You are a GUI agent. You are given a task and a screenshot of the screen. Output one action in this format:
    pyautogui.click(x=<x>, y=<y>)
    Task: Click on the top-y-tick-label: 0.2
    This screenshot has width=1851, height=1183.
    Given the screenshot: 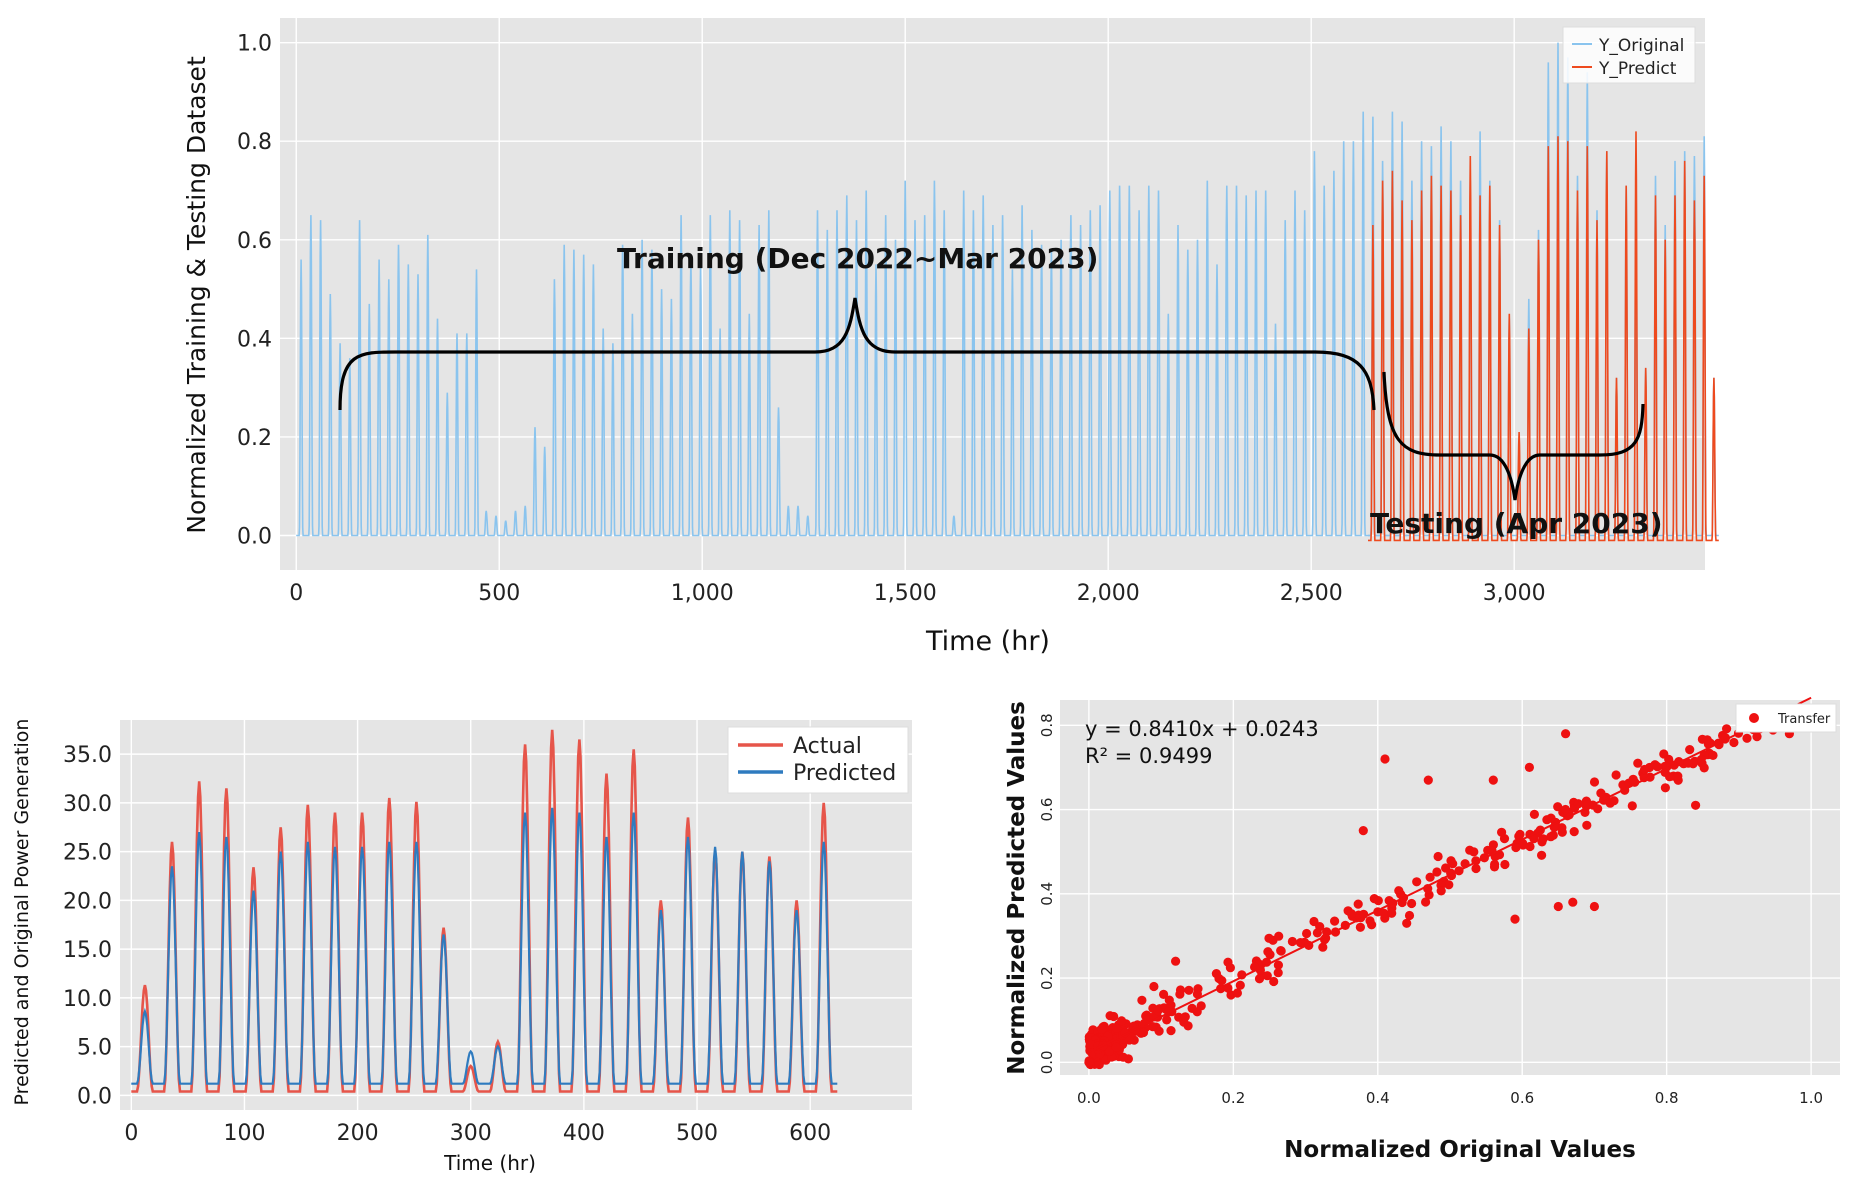 What is the action you would take?
    pyautogui.click(x=254, y=438)
    